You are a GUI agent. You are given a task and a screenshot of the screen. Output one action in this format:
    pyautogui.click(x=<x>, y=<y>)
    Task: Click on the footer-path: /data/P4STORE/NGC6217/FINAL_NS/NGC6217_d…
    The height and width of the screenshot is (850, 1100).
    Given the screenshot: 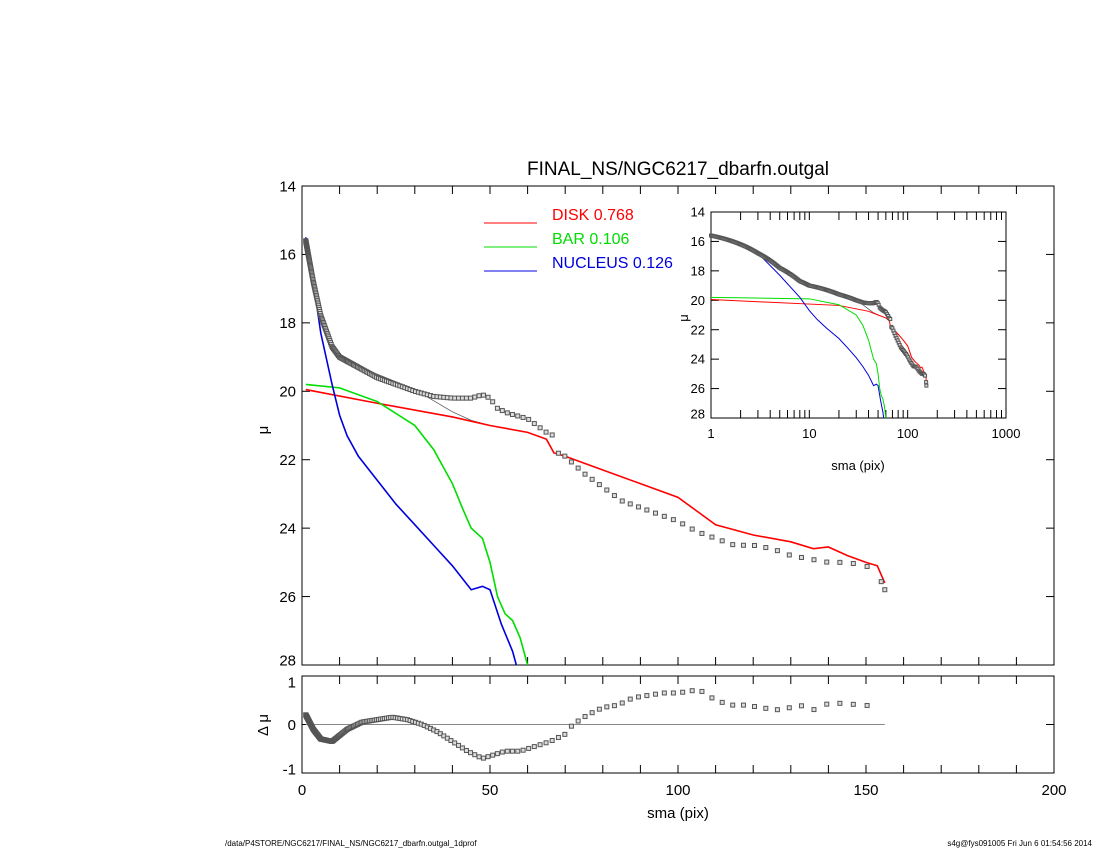 What is the action you would take?
    pyautogui.click(x=351, y=843)
    